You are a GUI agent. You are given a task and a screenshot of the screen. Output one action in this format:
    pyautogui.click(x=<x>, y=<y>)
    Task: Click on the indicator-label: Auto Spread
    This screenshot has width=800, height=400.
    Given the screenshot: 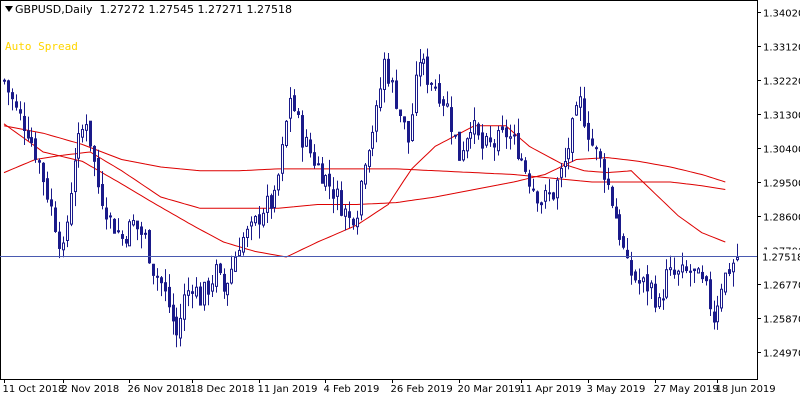 What is the action you would take?
    pyautogui.click(x=41, y=46)
    